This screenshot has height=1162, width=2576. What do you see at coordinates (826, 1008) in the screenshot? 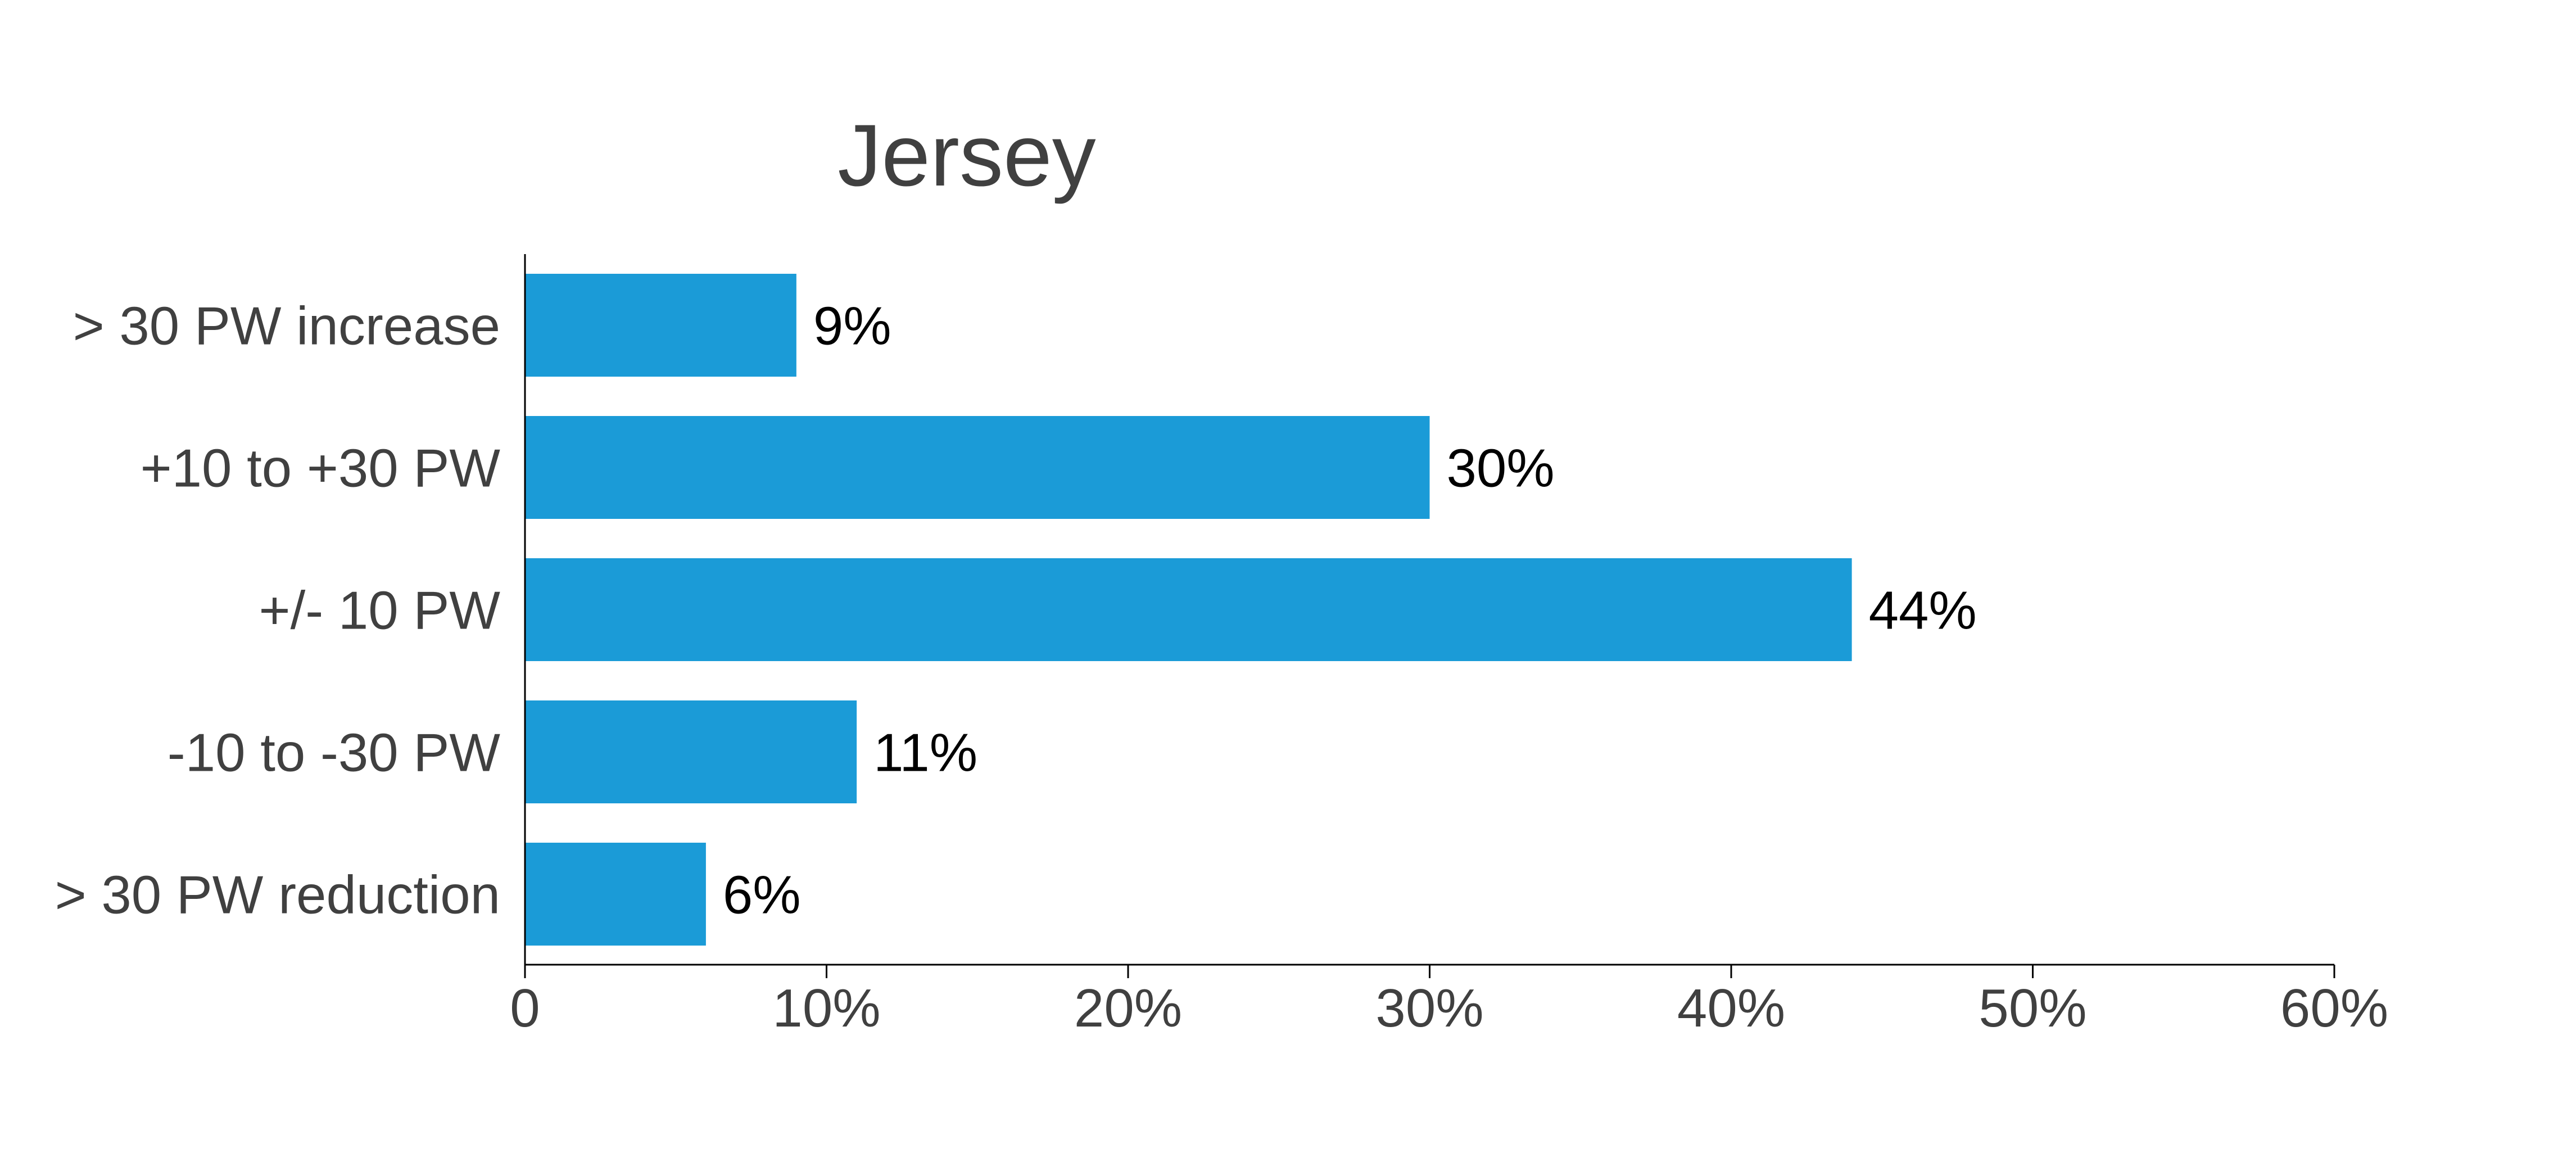
I see `x-tick-label: 10%` at bounding box center [826, 1008].